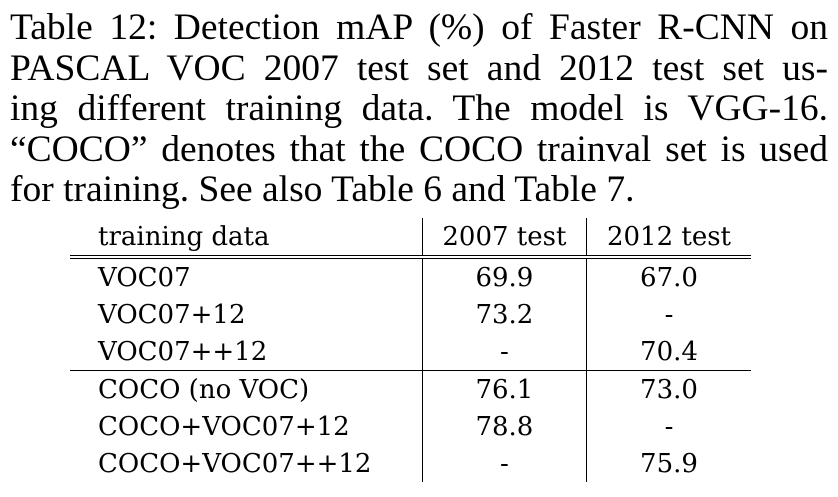 The image size is (838, 497). I want to click on table-row: COCO+VOC07+12 78.8 -, so click(410, 426).